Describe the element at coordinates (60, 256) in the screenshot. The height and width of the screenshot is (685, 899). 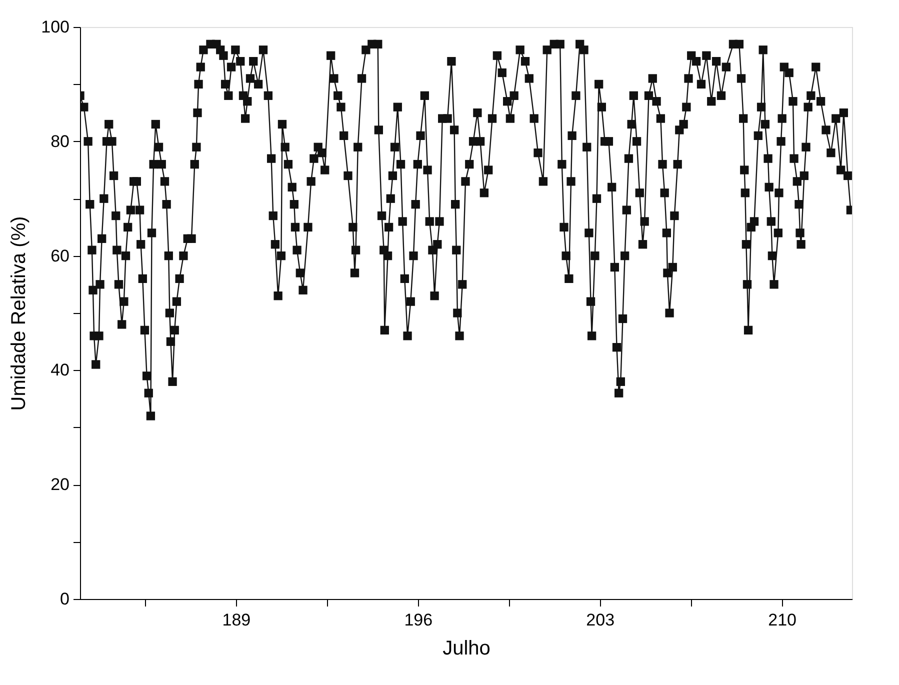
I see `y-tick-label: 60` at that location.